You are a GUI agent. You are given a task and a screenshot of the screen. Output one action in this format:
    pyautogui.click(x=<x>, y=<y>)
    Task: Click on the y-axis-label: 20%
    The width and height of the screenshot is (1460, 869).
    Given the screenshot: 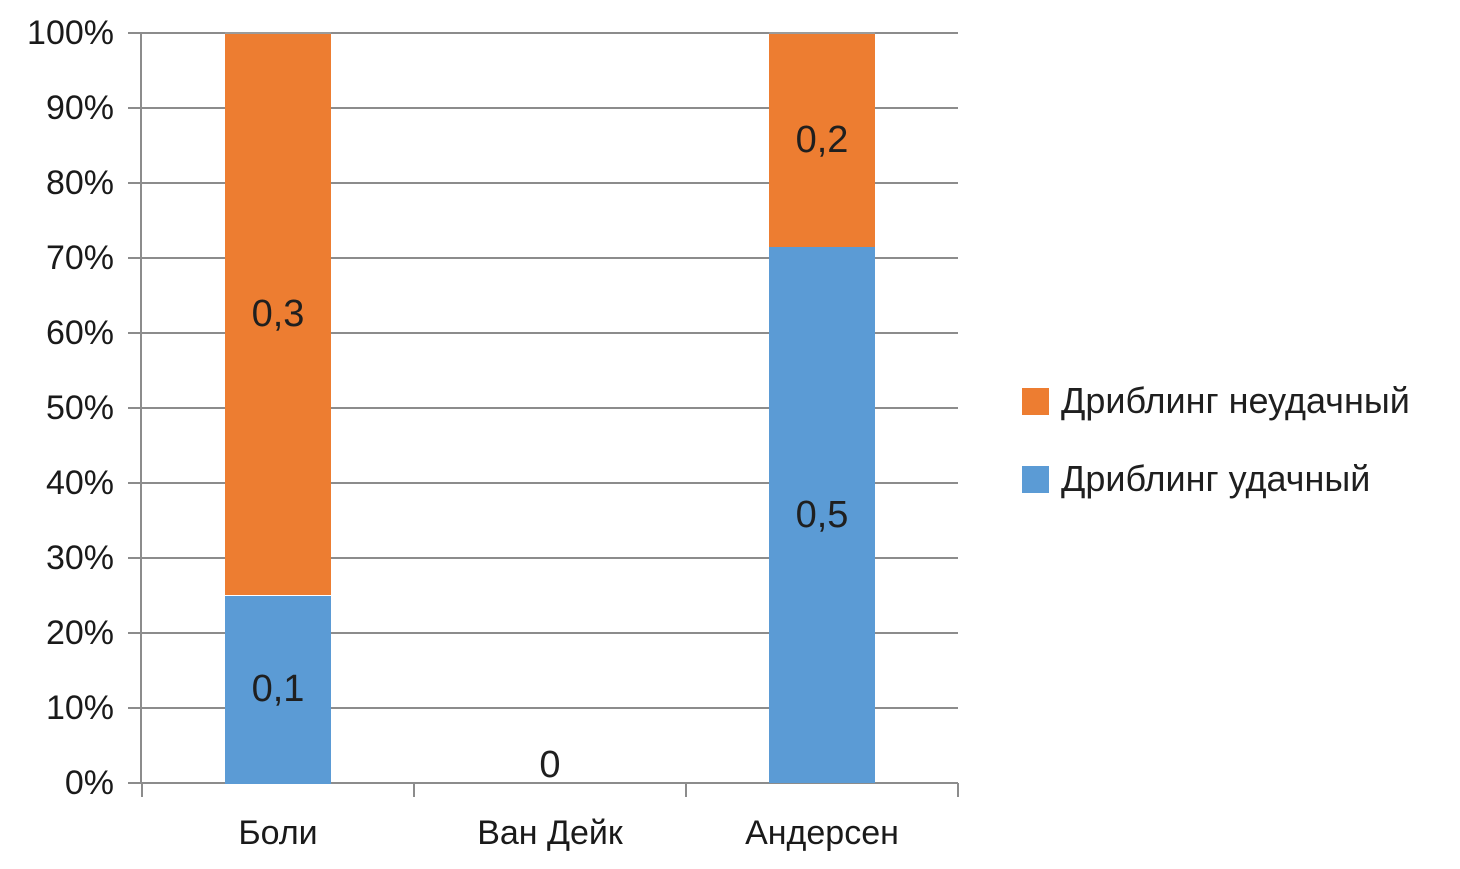 What is the action you would take?
    pyautogui.click(x=79, y=633)
    